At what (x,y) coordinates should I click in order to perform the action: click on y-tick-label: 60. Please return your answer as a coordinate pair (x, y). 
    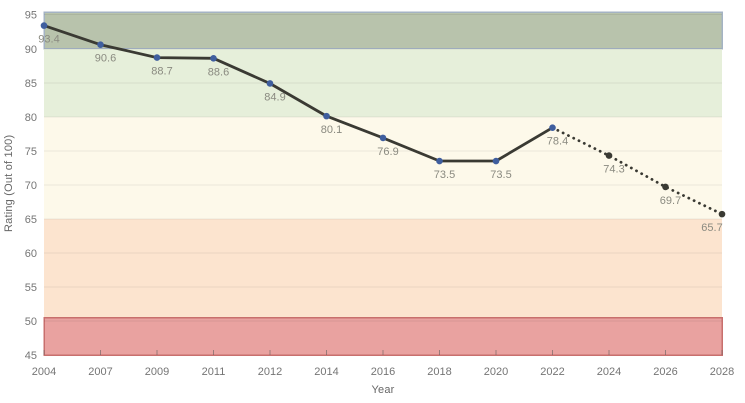
    Looking at the image, I should click on (31, 254).